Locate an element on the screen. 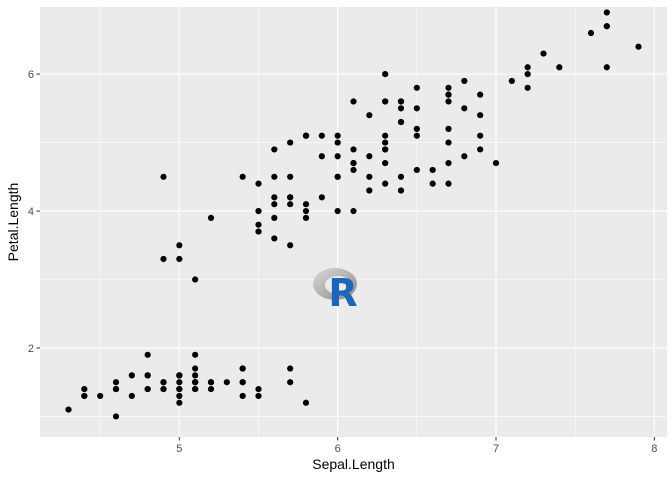 The width and height of the screenshot is (672, 480). x-axis-ticks: 5 6 7 8 is located at coordinates (416, 446).